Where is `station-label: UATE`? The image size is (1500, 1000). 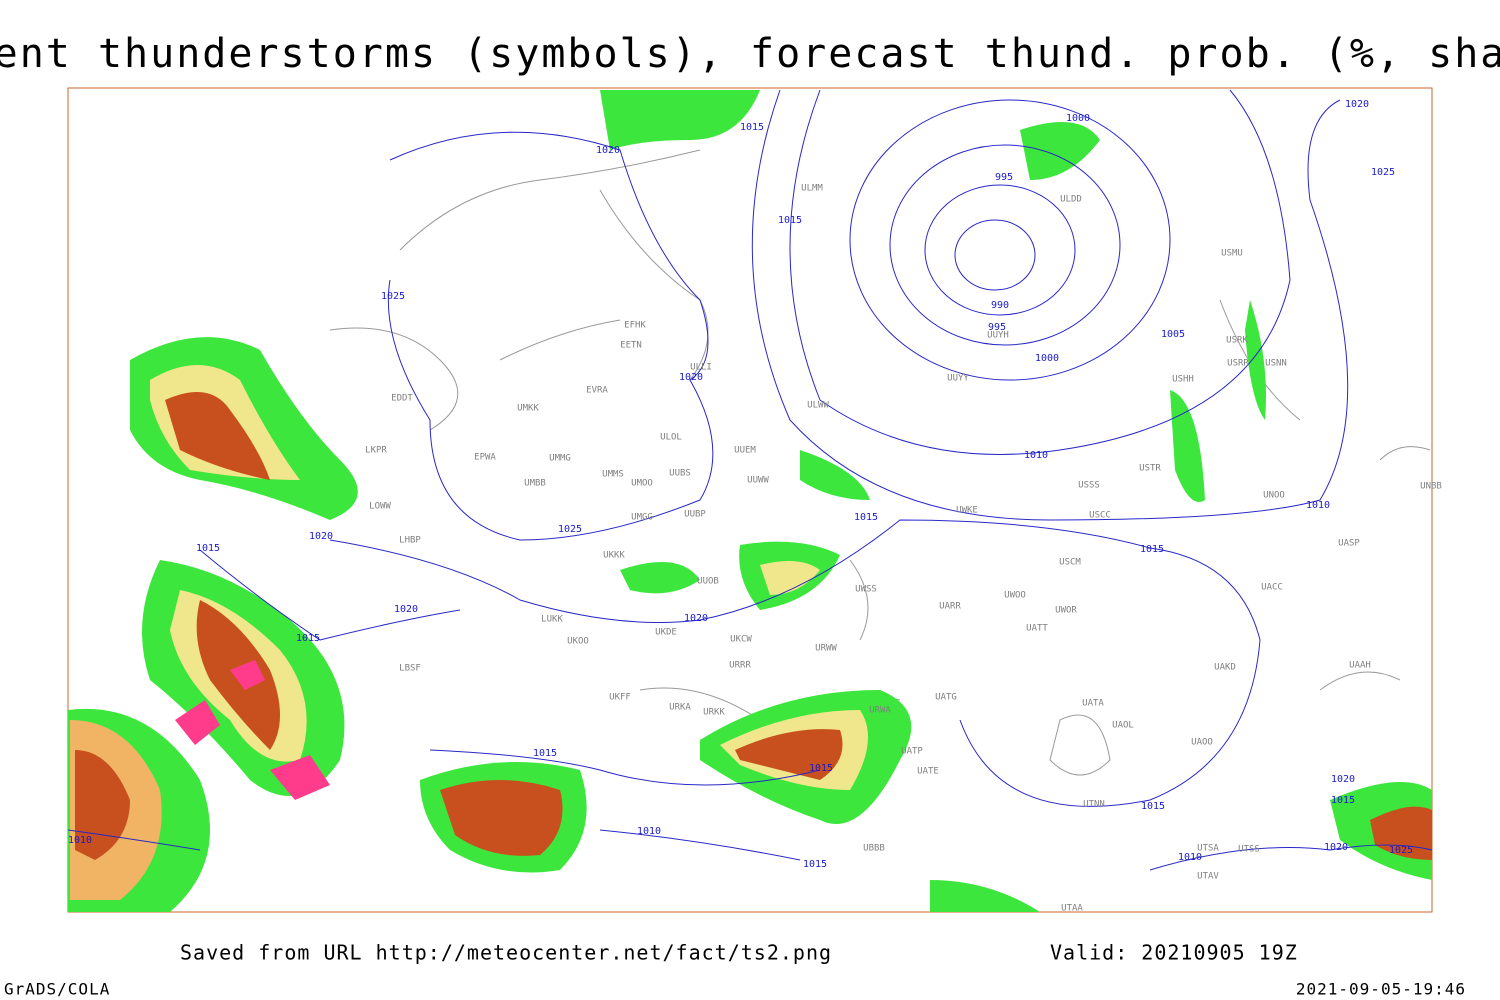 station-label: UATE is located at coordinates (928, 772).